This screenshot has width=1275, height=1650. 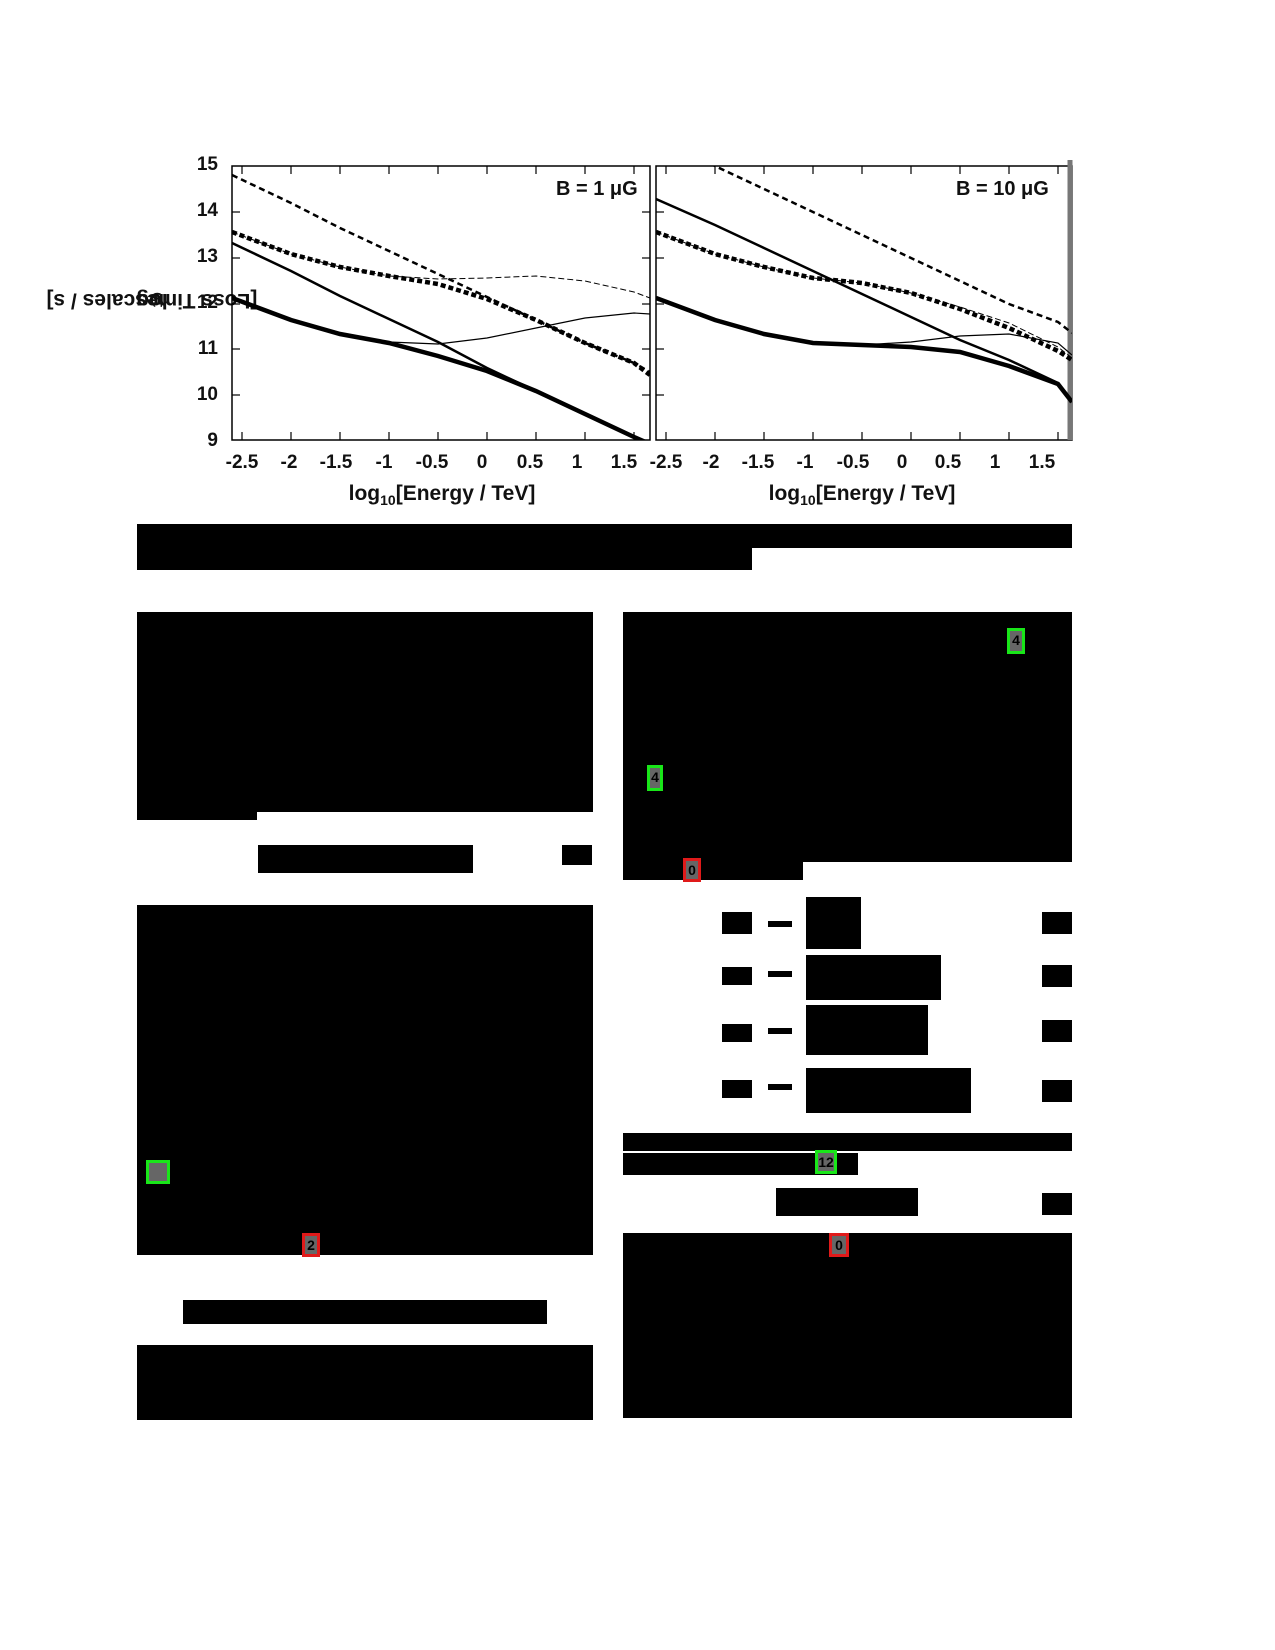 What do you see at coordinates (597, 189) in the screenshot?
I see `panel-label-b1: B = 1 μG` at bounding box center [597, 189].